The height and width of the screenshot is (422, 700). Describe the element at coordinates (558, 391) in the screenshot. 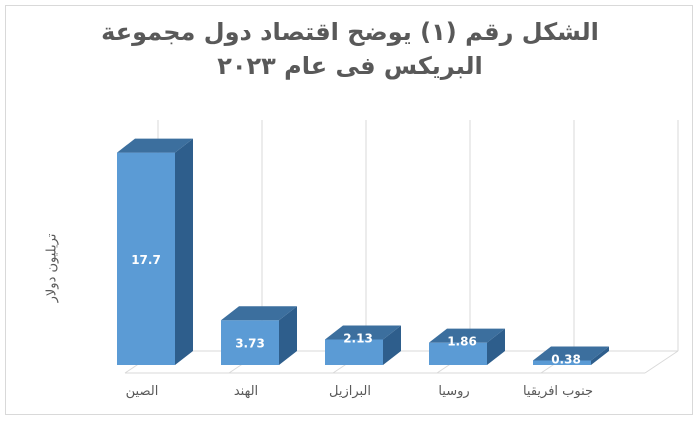

I see `x-tick-label: جنوب افريقيا` at that location.